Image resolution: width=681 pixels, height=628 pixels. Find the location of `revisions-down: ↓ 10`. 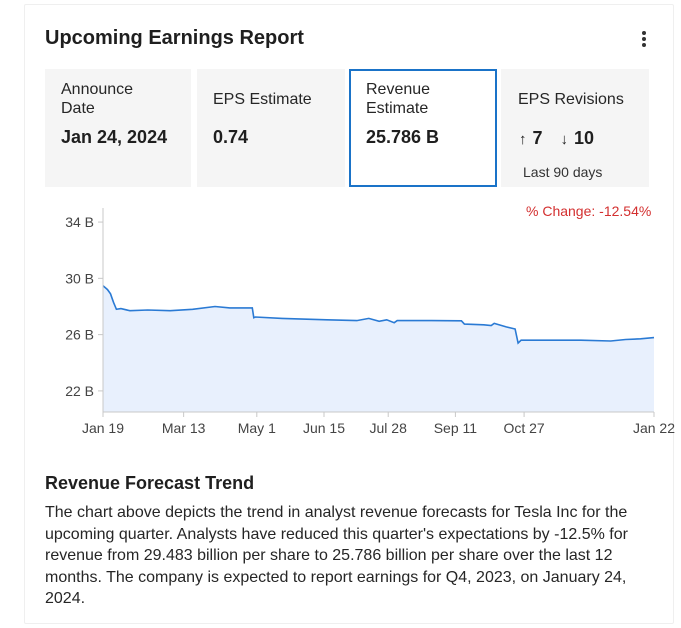

revisions-down: ↓ 10 is located at coordinates (578, 138).